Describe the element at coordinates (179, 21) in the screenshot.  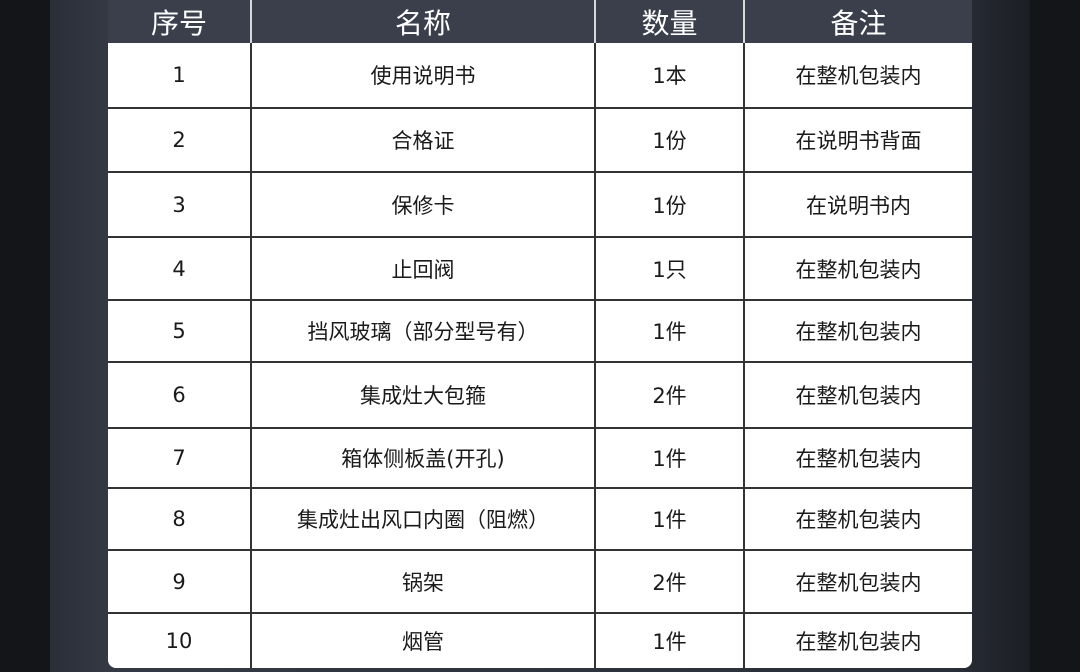
I see `header-index: 序号` at that location.